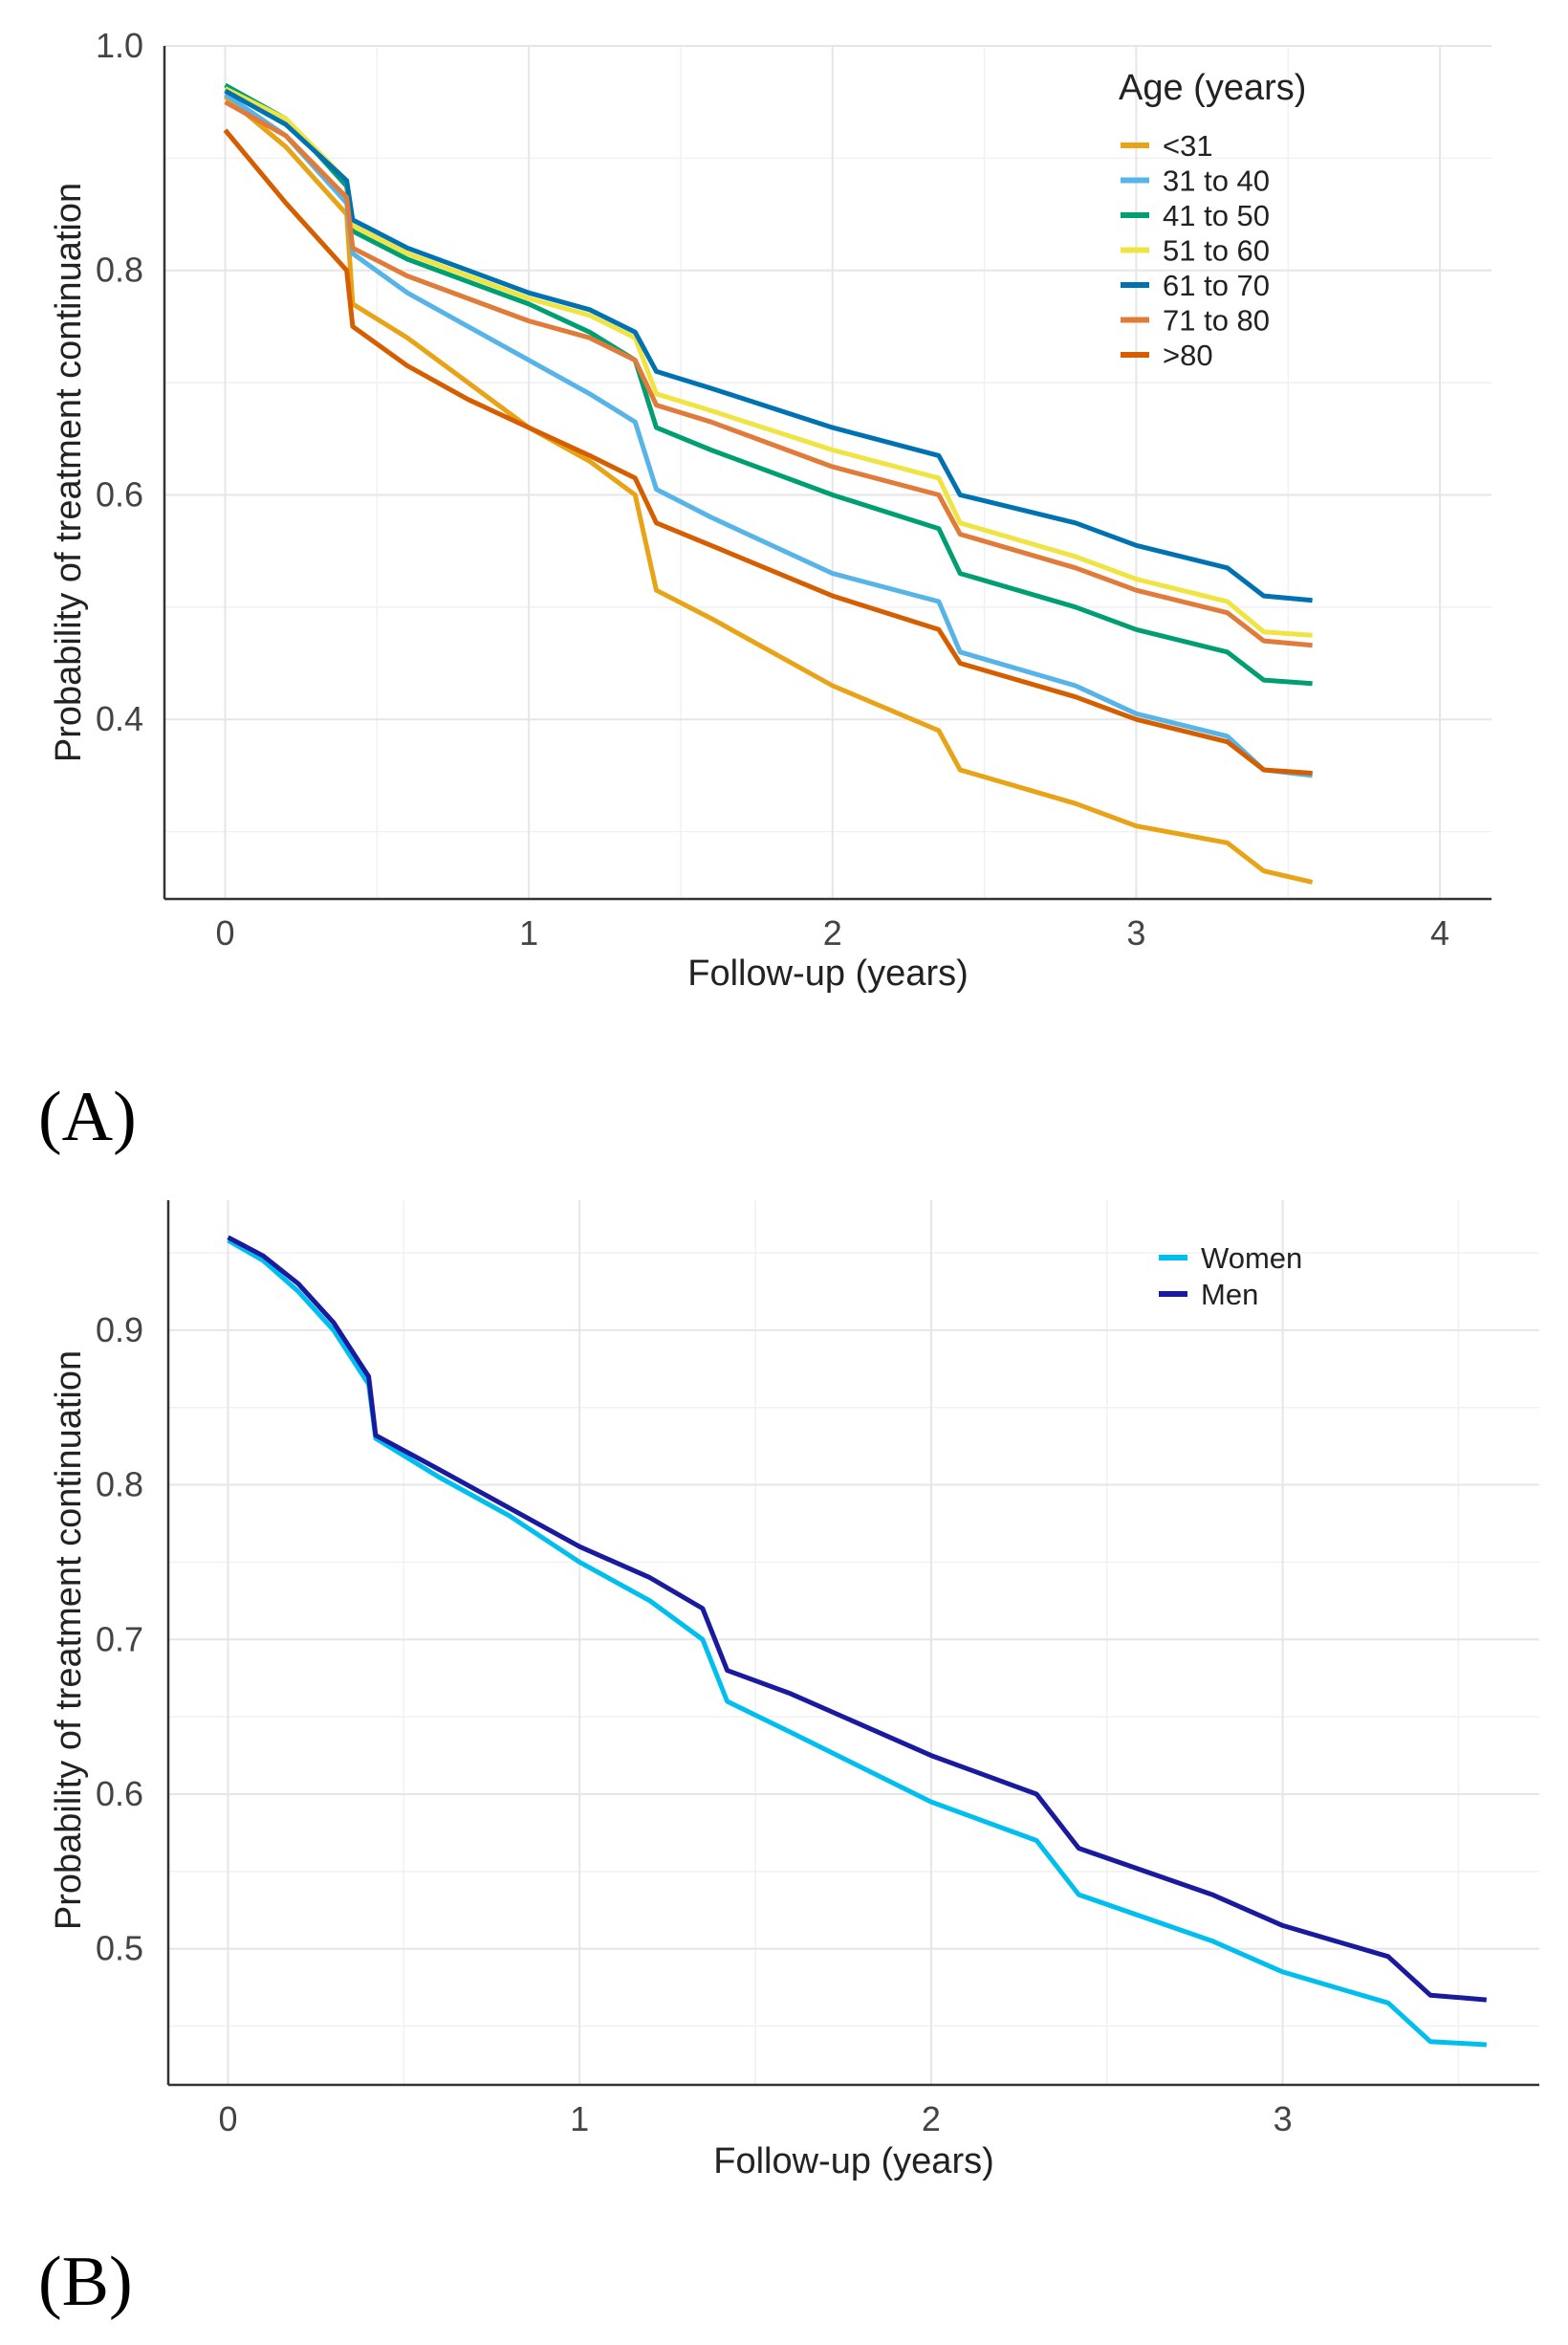 The image size is (1568, 2345). Describe the element at coordinates (853, 2161) in the screenshot. I see `panel-b-x-axis-title: Follow-up (years)` at that location.